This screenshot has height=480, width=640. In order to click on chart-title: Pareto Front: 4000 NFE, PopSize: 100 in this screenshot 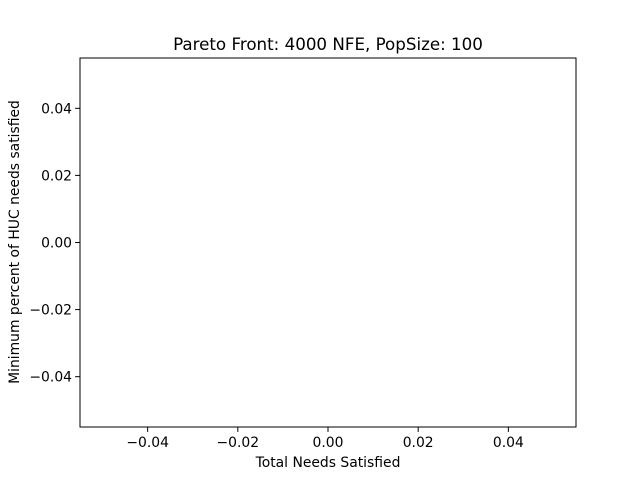, I will do `click(328, 44)`.